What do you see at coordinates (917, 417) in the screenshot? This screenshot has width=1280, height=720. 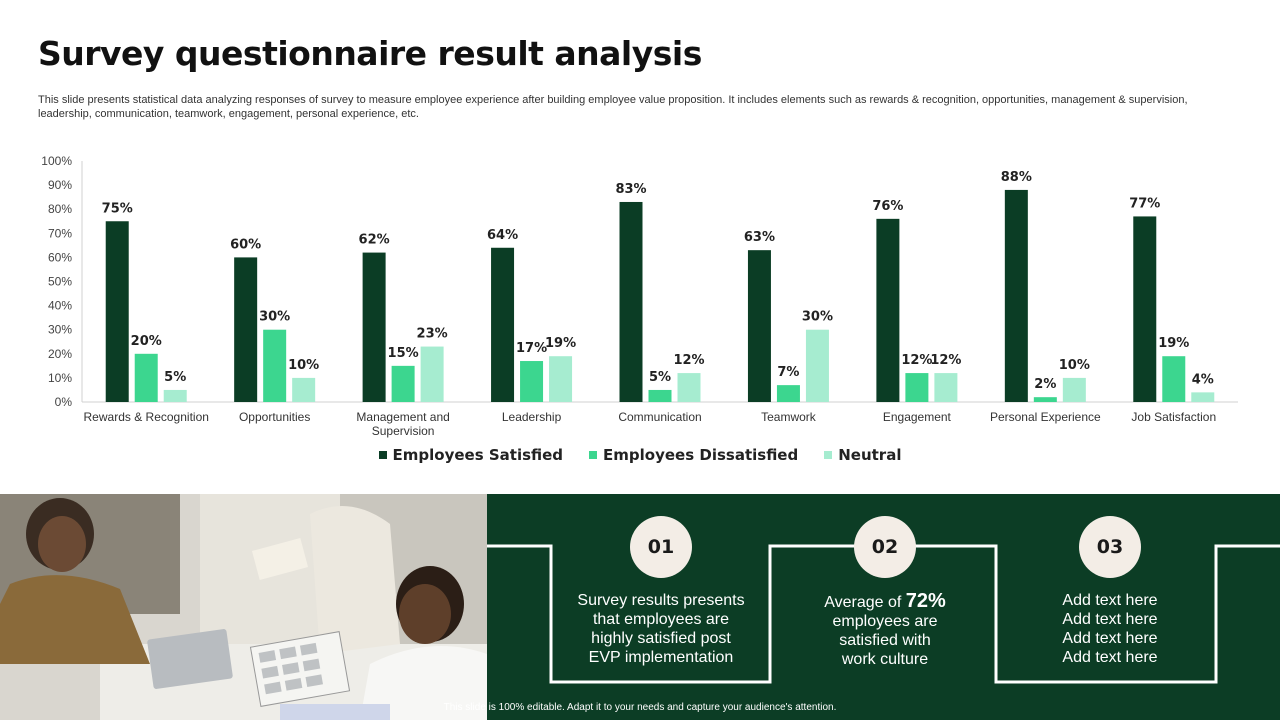 I see `x-tick-label: Engagement` at bounding box center [917, 417].